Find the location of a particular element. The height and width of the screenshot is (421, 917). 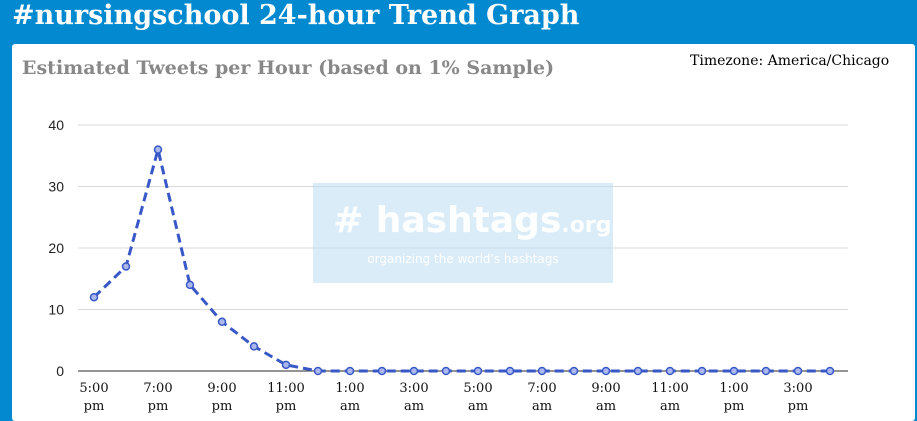

timezone-label: Timezone: America/Chicago is located at coordinates (790, 61).